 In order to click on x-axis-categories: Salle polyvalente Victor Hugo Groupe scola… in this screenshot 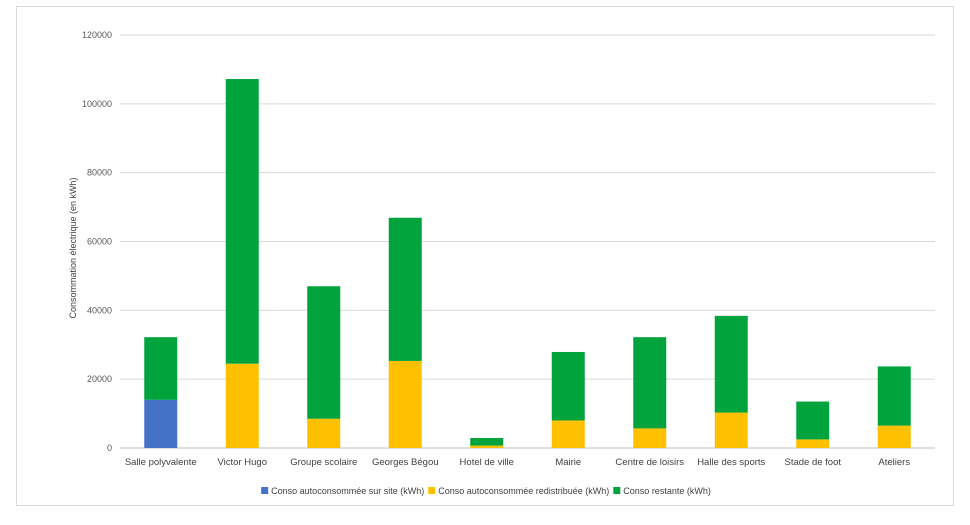, I will do `click(517, 462)`.